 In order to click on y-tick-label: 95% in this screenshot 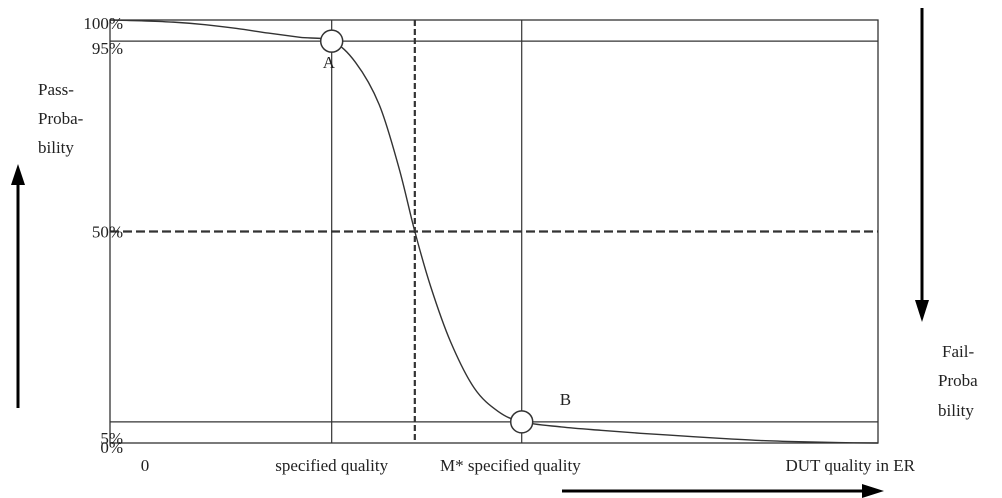, I will do `click(107, 48)`.